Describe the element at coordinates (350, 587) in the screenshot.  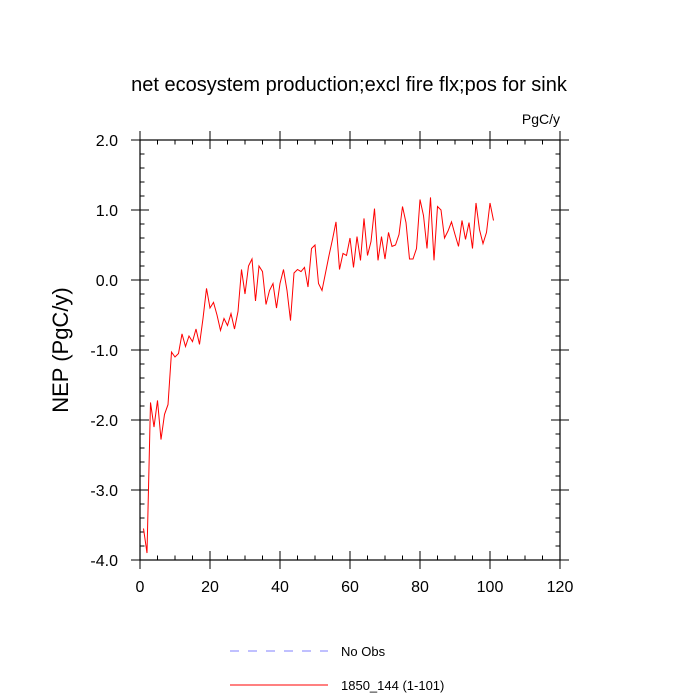
I see `x-tick-label: 60` at that location.